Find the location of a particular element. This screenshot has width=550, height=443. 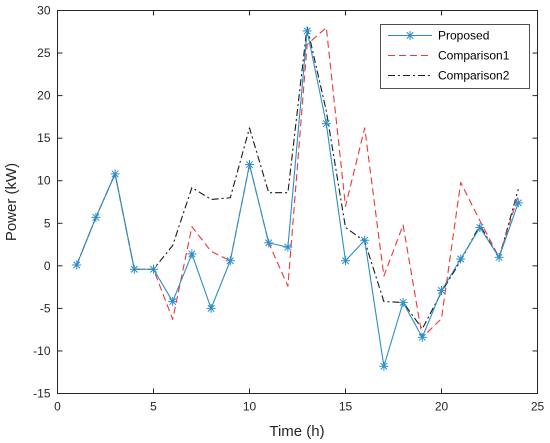

legend-label: Proposed is located at coordinates (463, 36).